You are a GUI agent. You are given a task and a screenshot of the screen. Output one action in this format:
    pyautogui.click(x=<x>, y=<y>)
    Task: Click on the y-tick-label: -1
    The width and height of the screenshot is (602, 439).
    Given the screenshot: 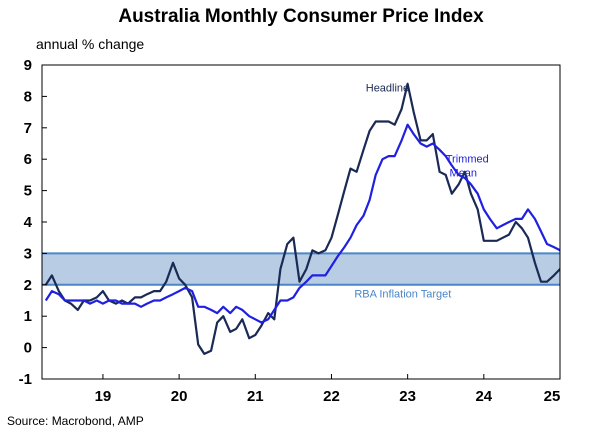 What is the action you would take?
    pyautogui.click(x=25, y=379)
    